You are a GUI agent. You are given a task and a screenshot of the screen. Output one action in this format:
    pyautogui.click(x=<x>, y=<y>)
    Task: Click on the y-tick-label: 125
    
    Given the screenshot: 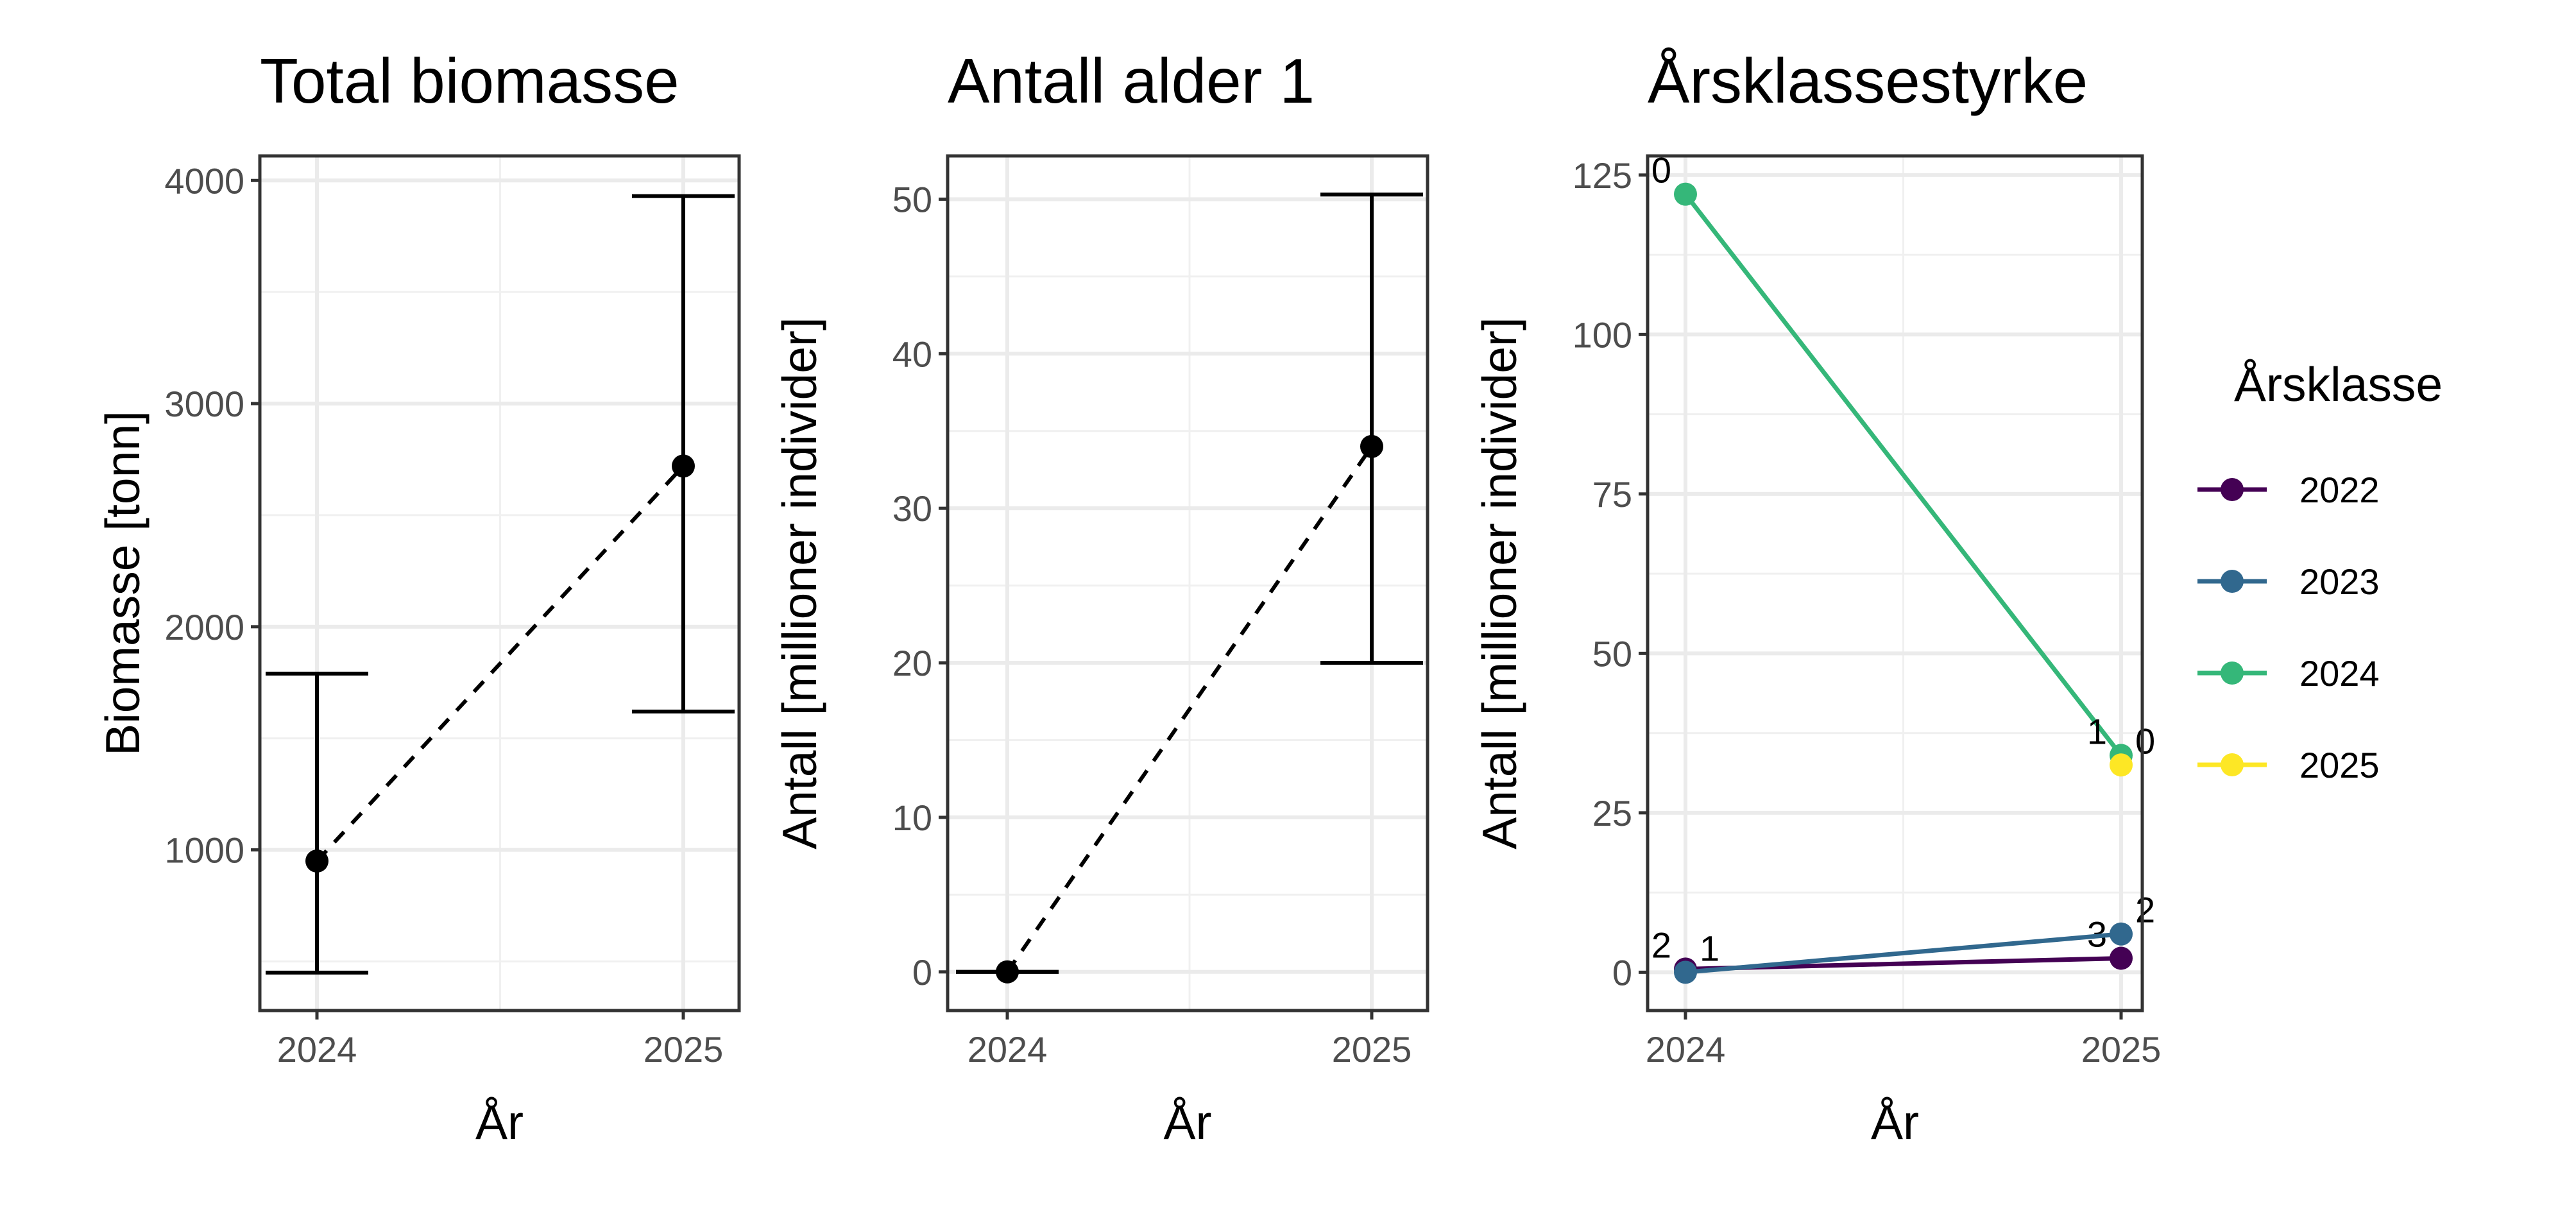 What is the action you would take?
    pyautogui.click(x=1603, y=175)
    